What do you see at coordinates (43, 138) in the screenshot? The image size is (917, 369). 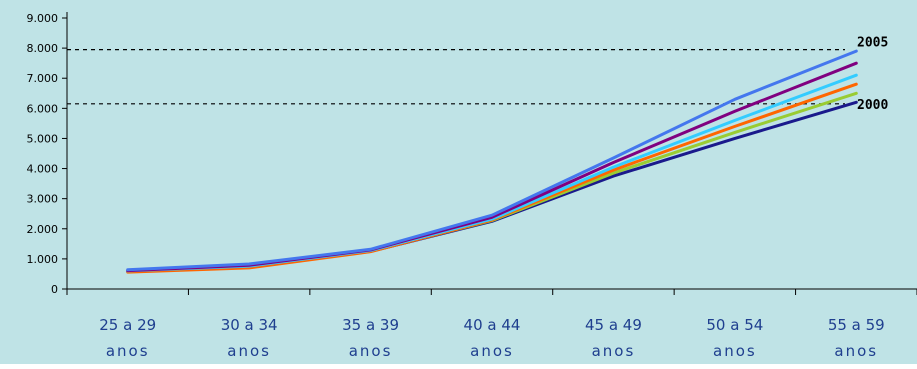 I see `y-tick-label: 5.000` at bounding box center [43, 138].